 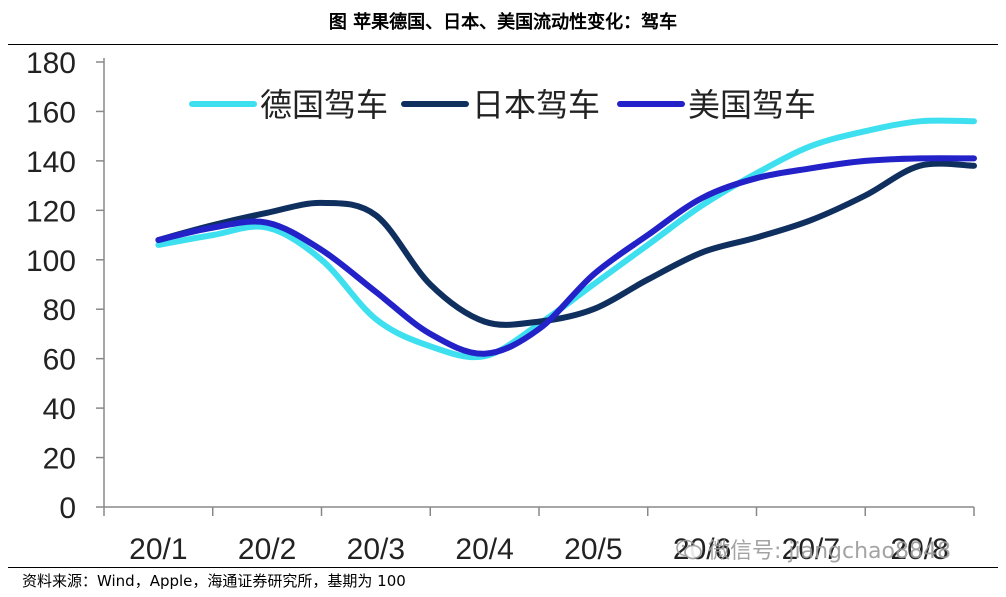 What do you see at coordinates (51, 63) in the screenshot?
I see `y-tick-label: 180` at bounding box center [51, 63].